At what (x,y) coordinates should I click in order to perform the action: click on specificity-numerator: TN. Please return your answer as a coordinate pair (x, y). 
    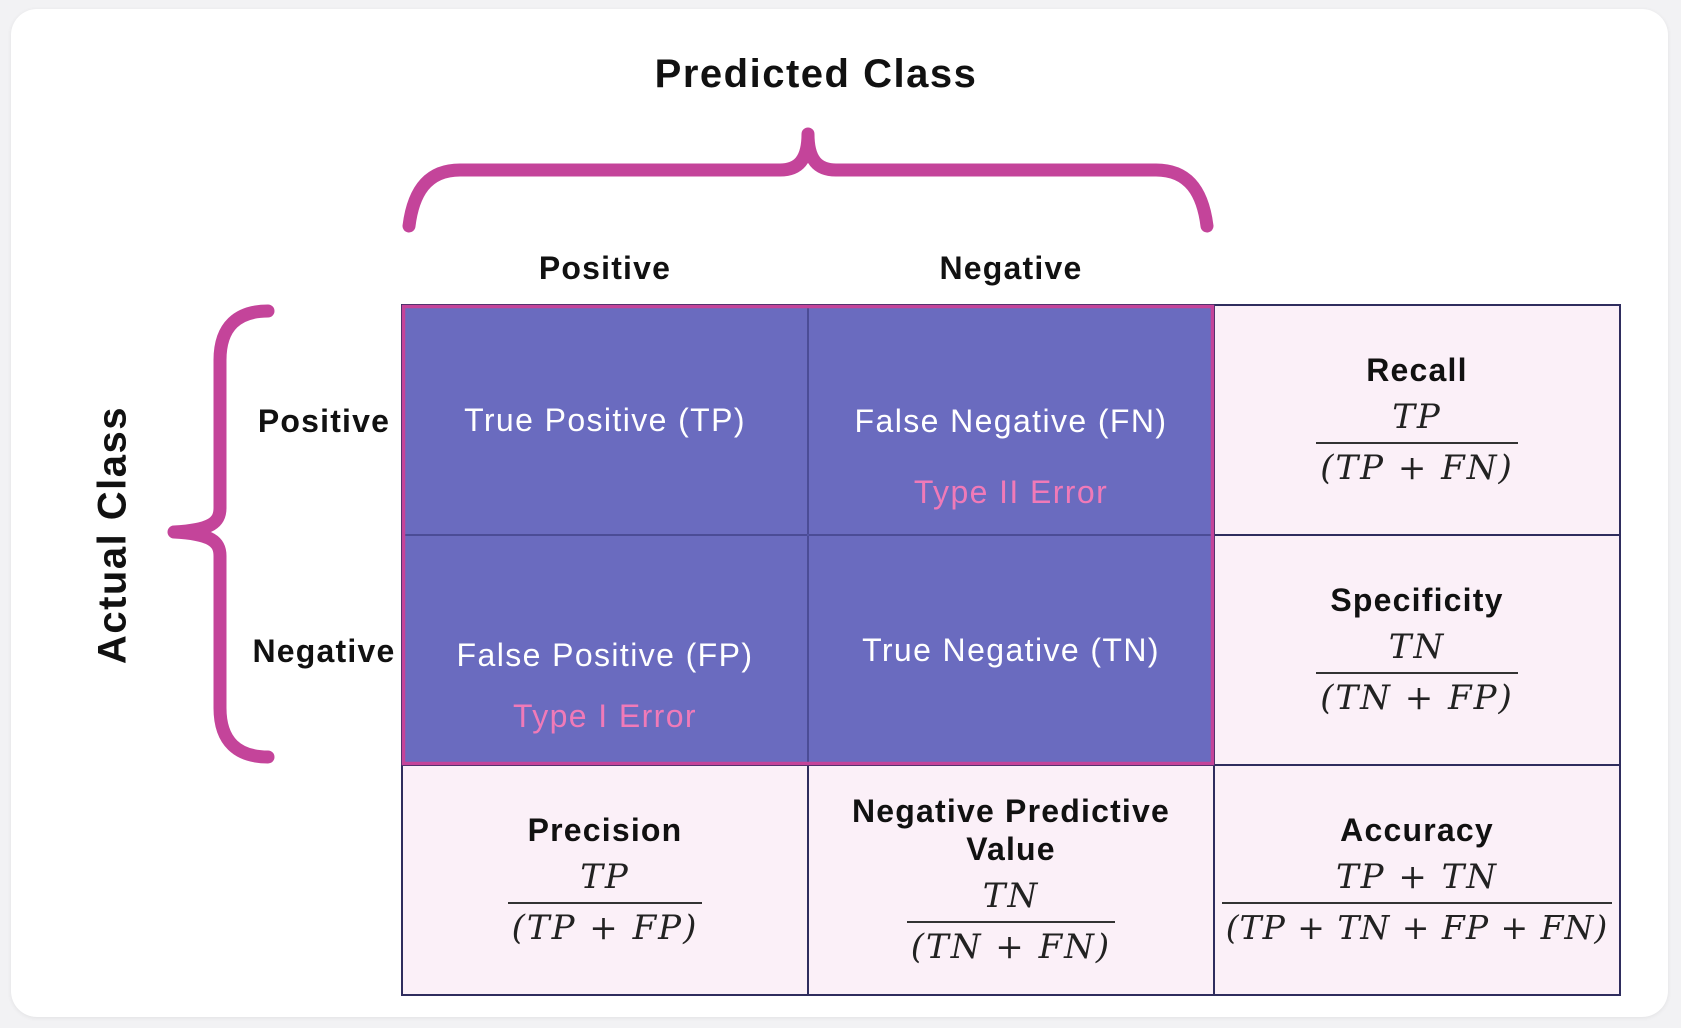
    Looking at the image, I should click on (1417, 646).